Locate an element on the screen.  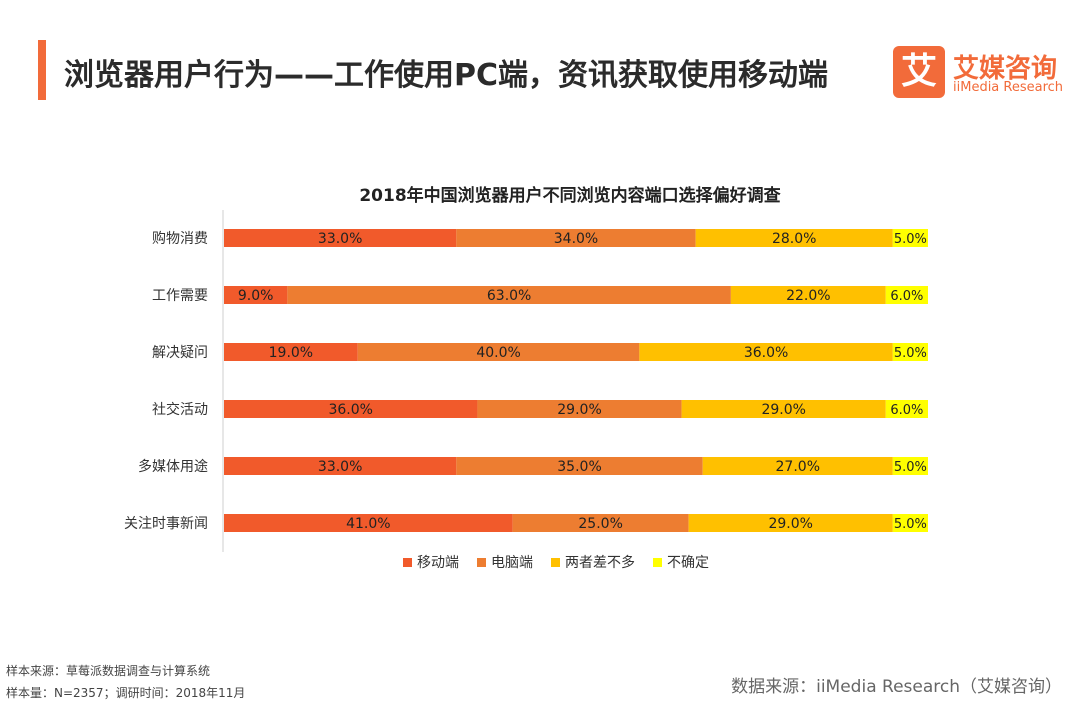
data-label: 28.0% is located at coordinates (794, 239).